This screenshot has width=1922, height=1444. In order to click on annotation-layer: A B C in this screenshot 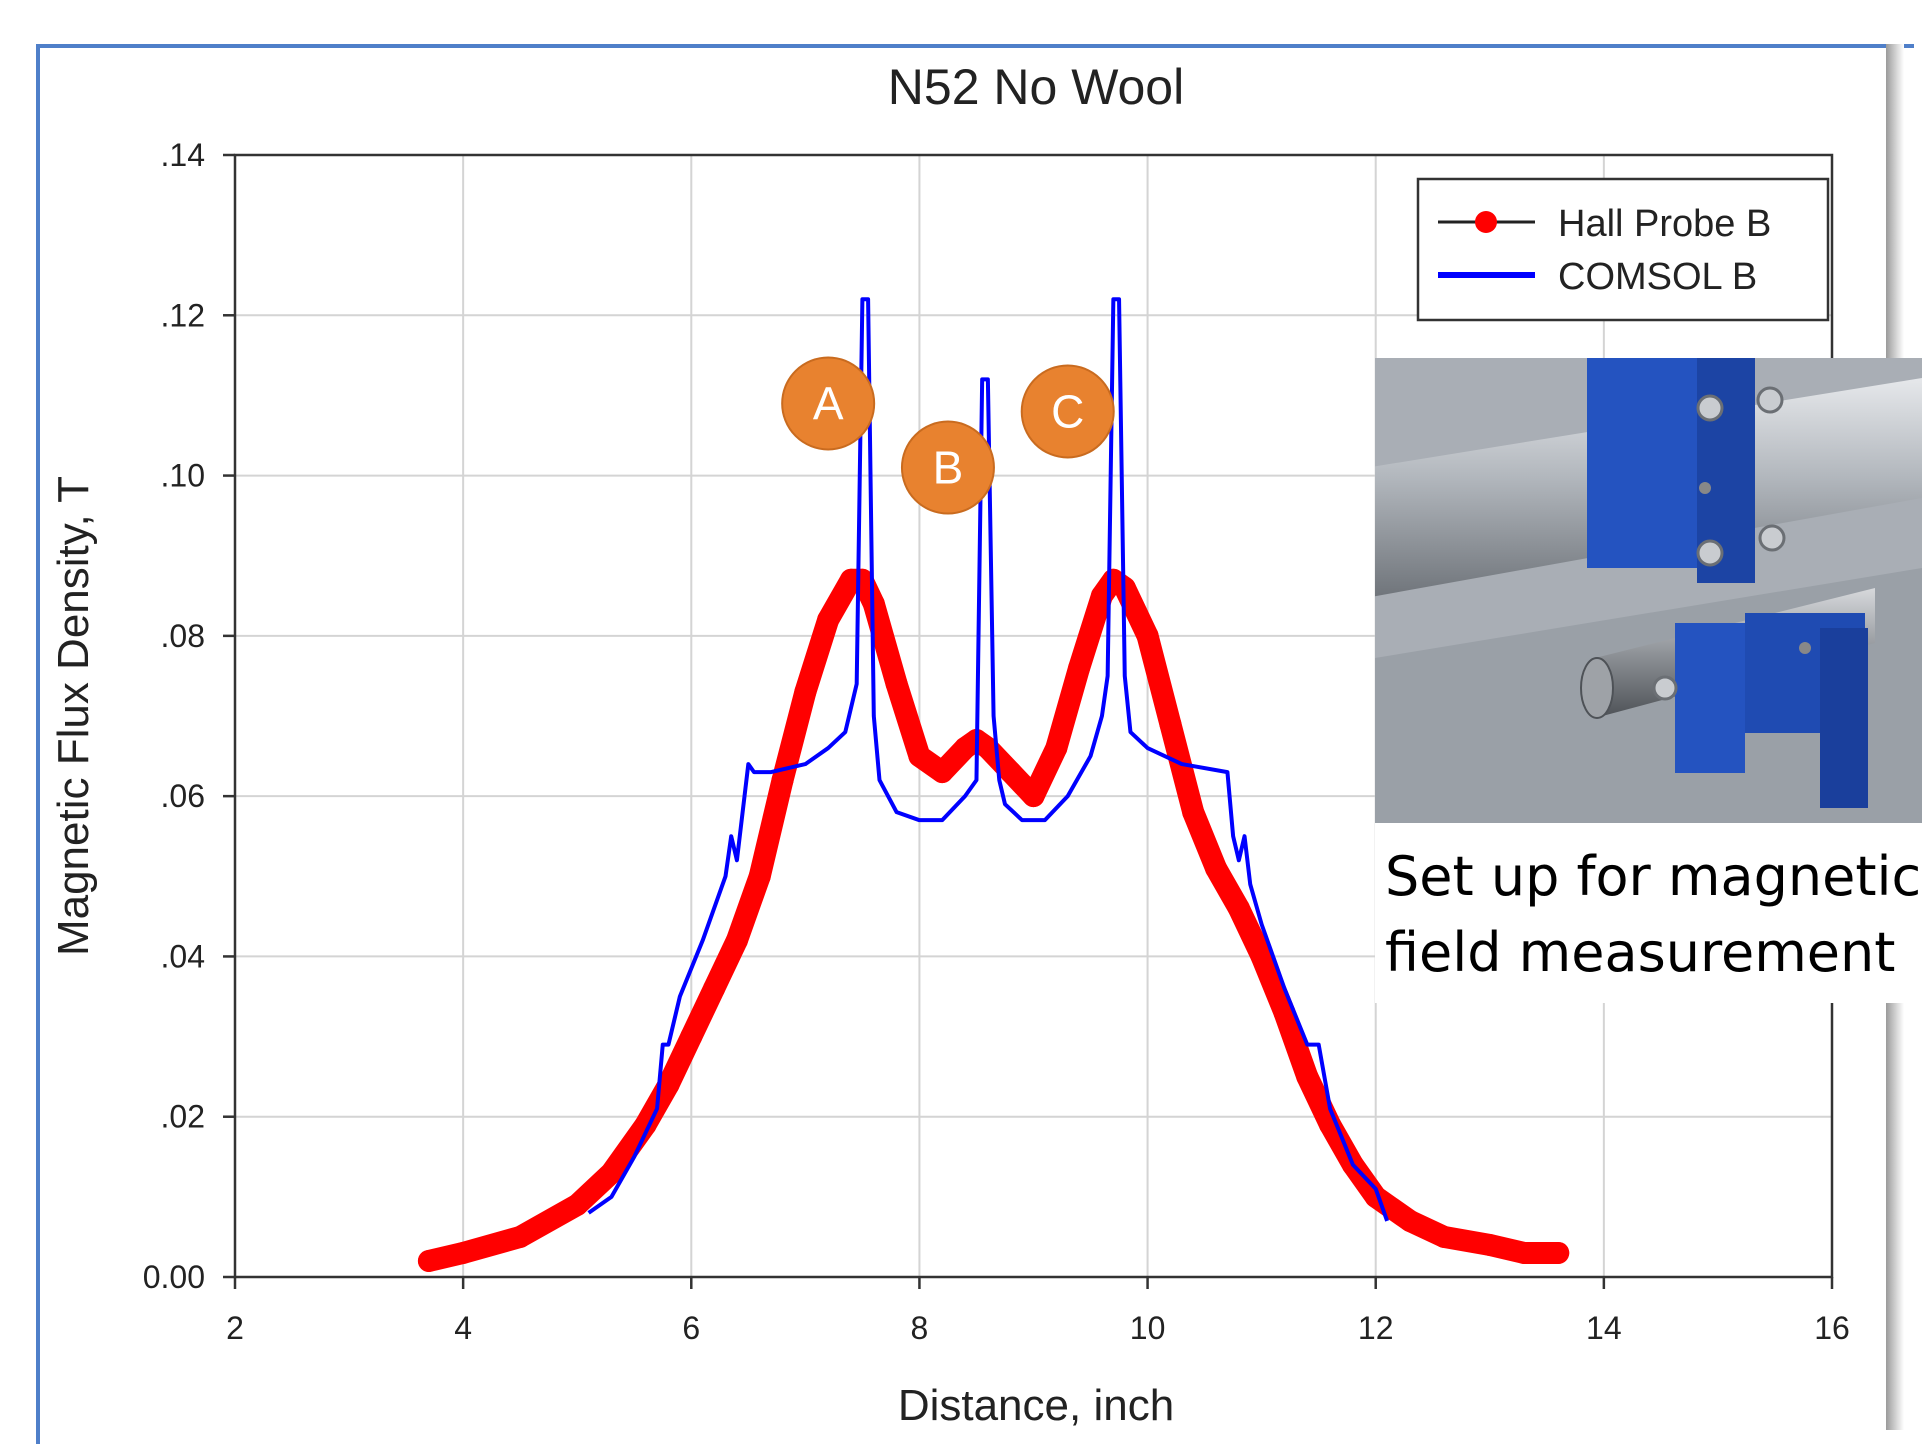, I will do `click(948, 435)`.